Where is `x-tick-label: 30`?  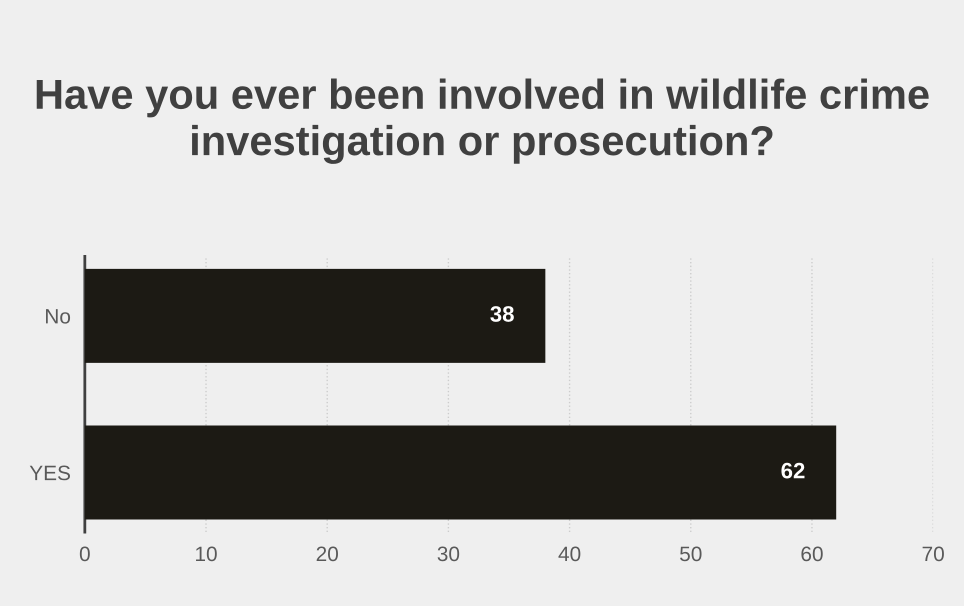 x-tick-label: 30 is located at coordinates (449, 554).